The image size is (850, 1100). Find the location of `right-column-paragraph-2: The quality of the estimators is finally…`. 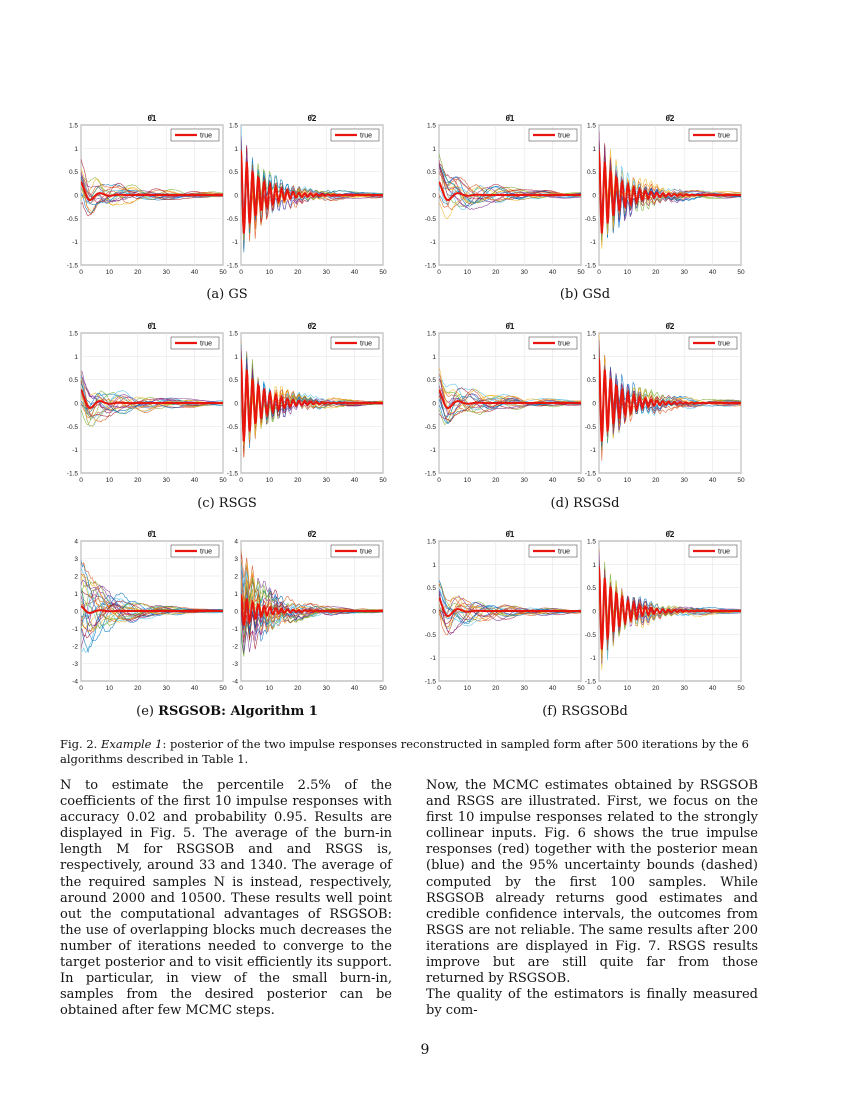

right-column-paragraph-2: The quality of the estimators is finally… is located at coordinates (592, 1003).